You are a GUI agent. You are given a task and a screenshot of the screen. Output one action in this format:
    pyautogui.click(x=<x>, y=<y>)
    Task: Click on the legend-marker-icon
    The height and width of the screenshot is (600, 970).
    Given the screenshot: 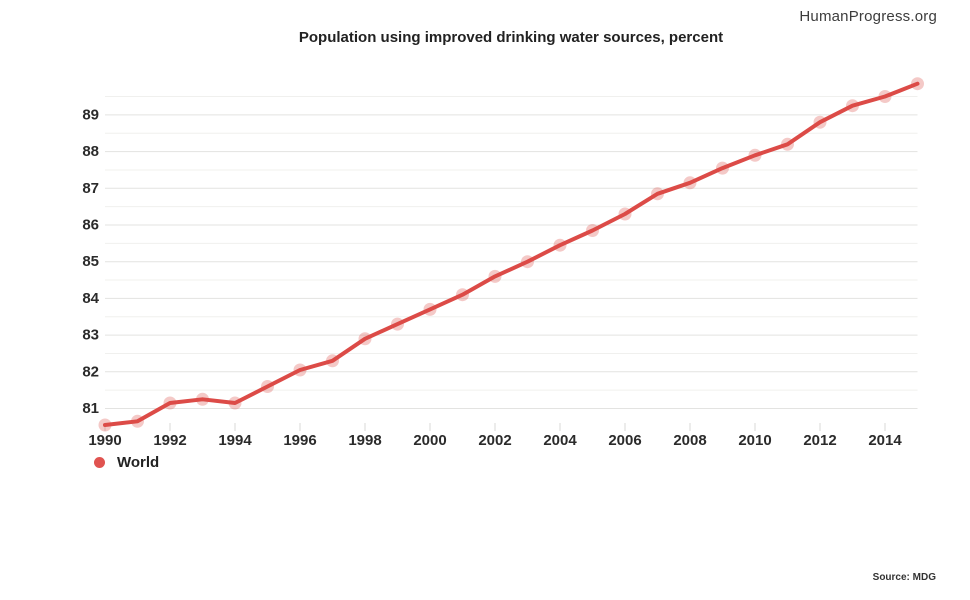 What is the action you would take?
    pyautogui.click(x=99, y=462)
    